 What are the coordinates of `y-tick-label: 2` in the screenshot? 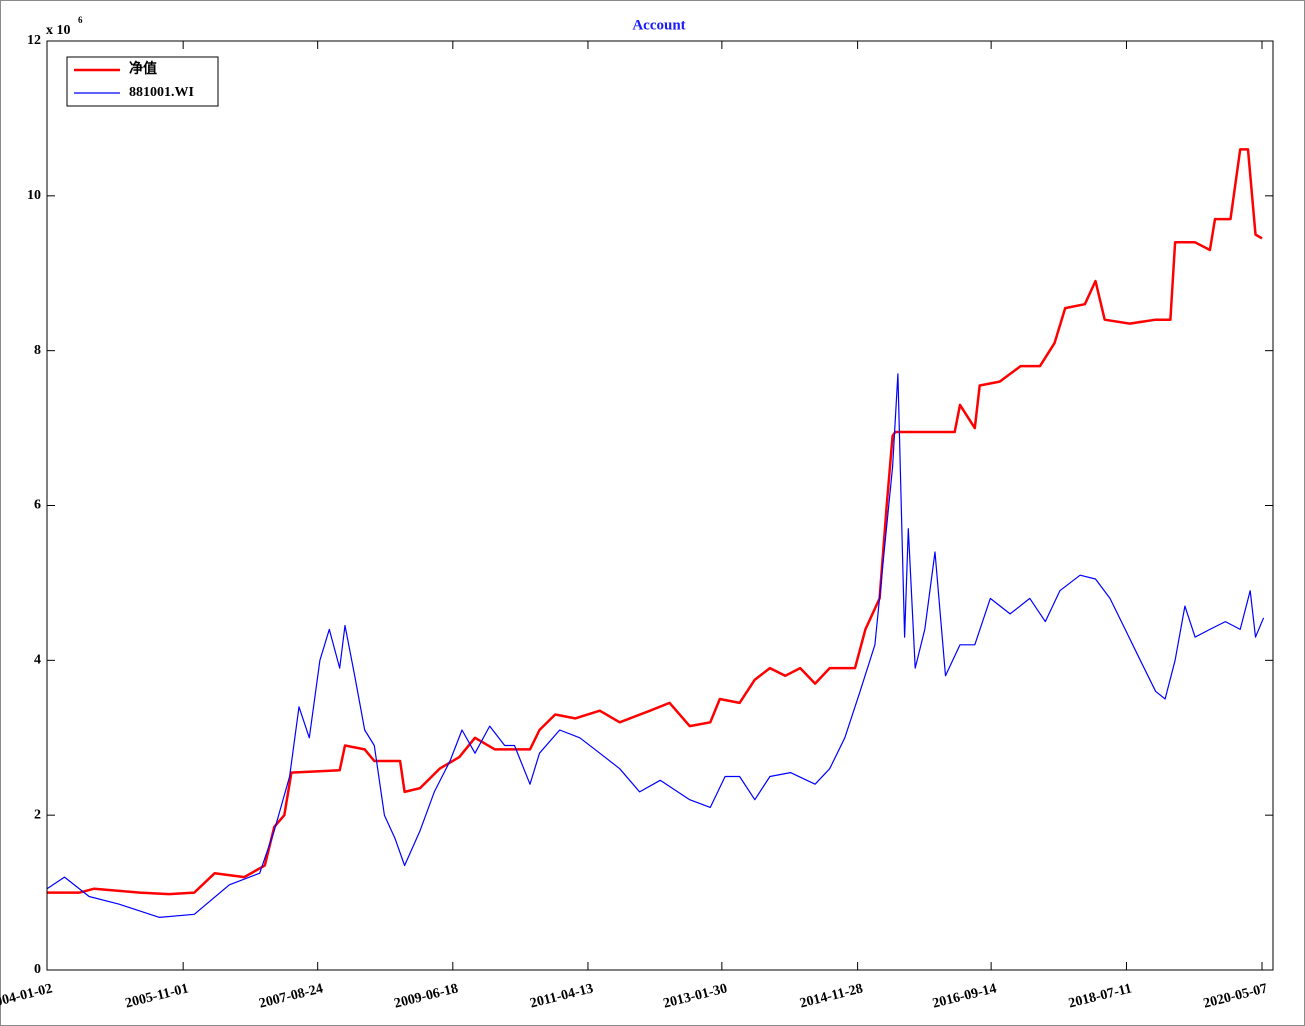 It's located at (37, 814).